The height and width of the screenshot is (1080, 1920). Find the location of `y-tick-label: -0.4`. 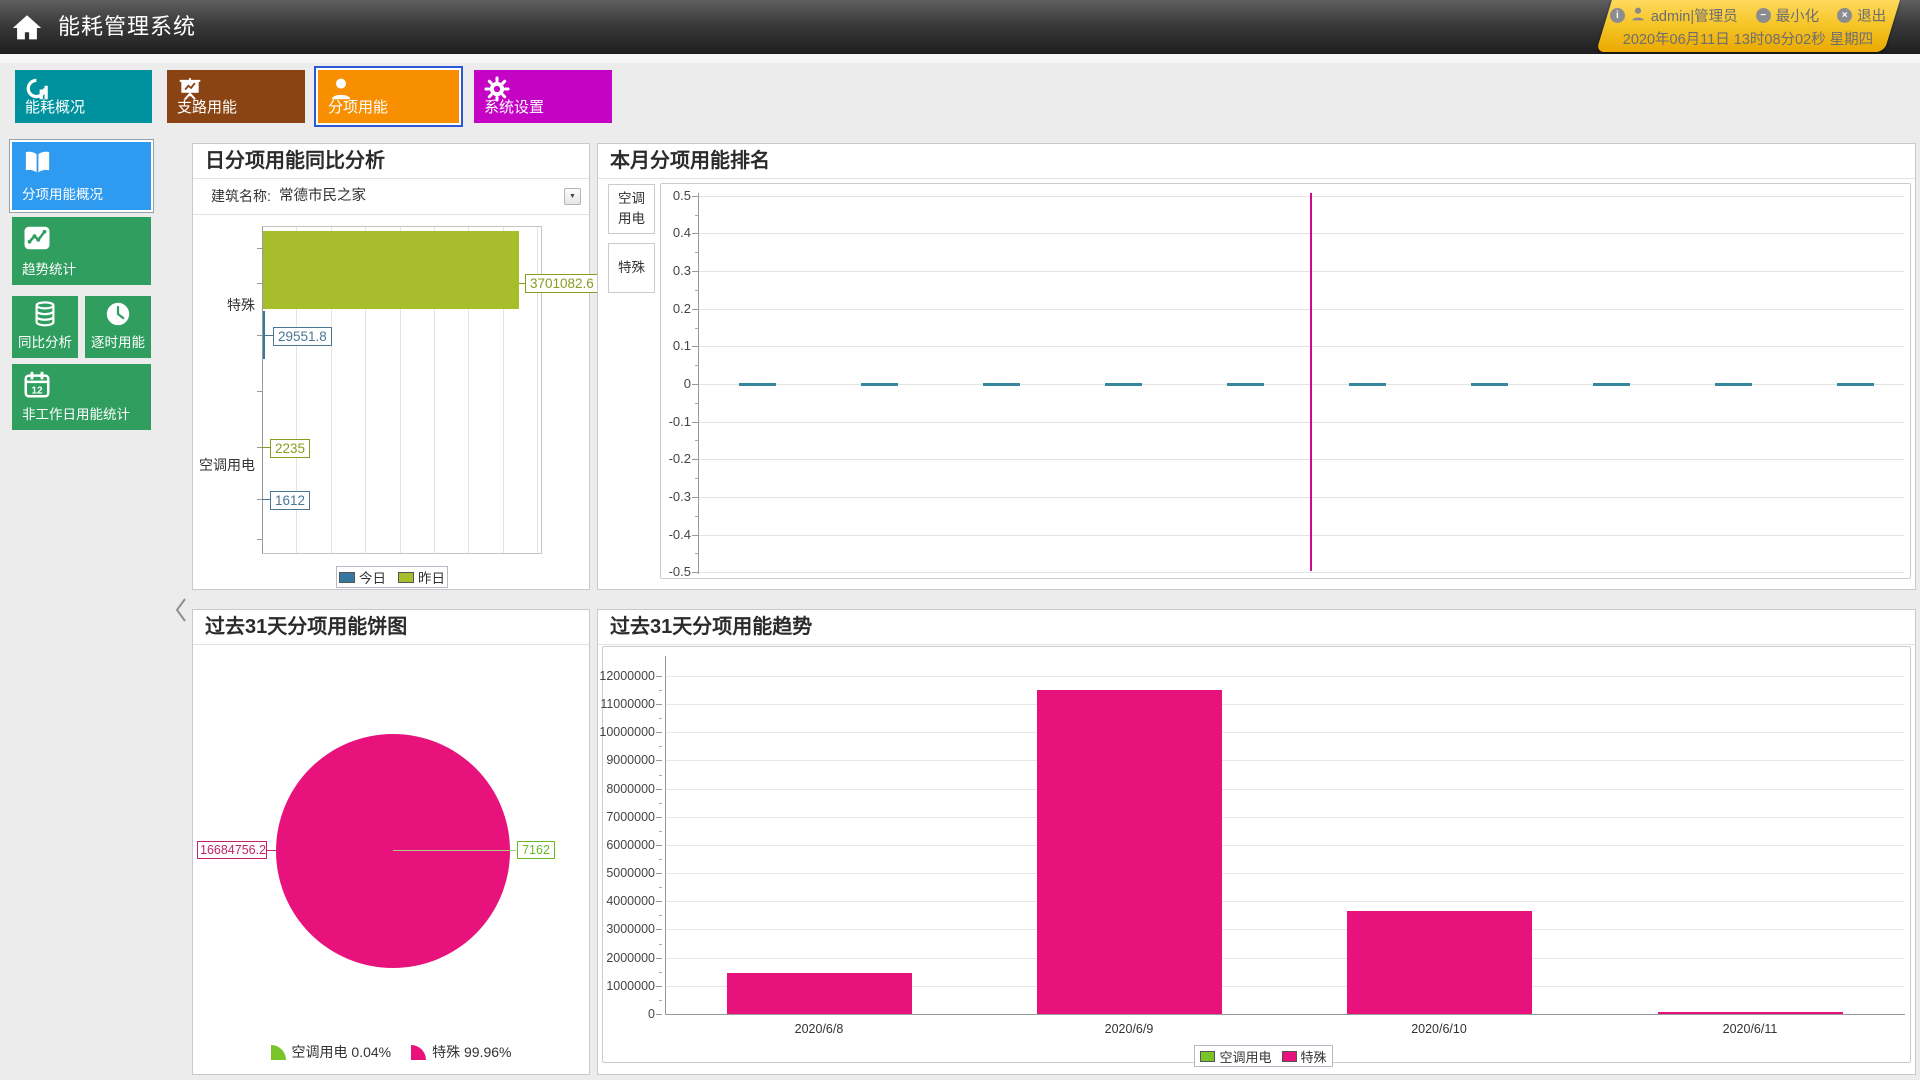

y-tick-label: -0.4 is located at coordinates (679, 534).